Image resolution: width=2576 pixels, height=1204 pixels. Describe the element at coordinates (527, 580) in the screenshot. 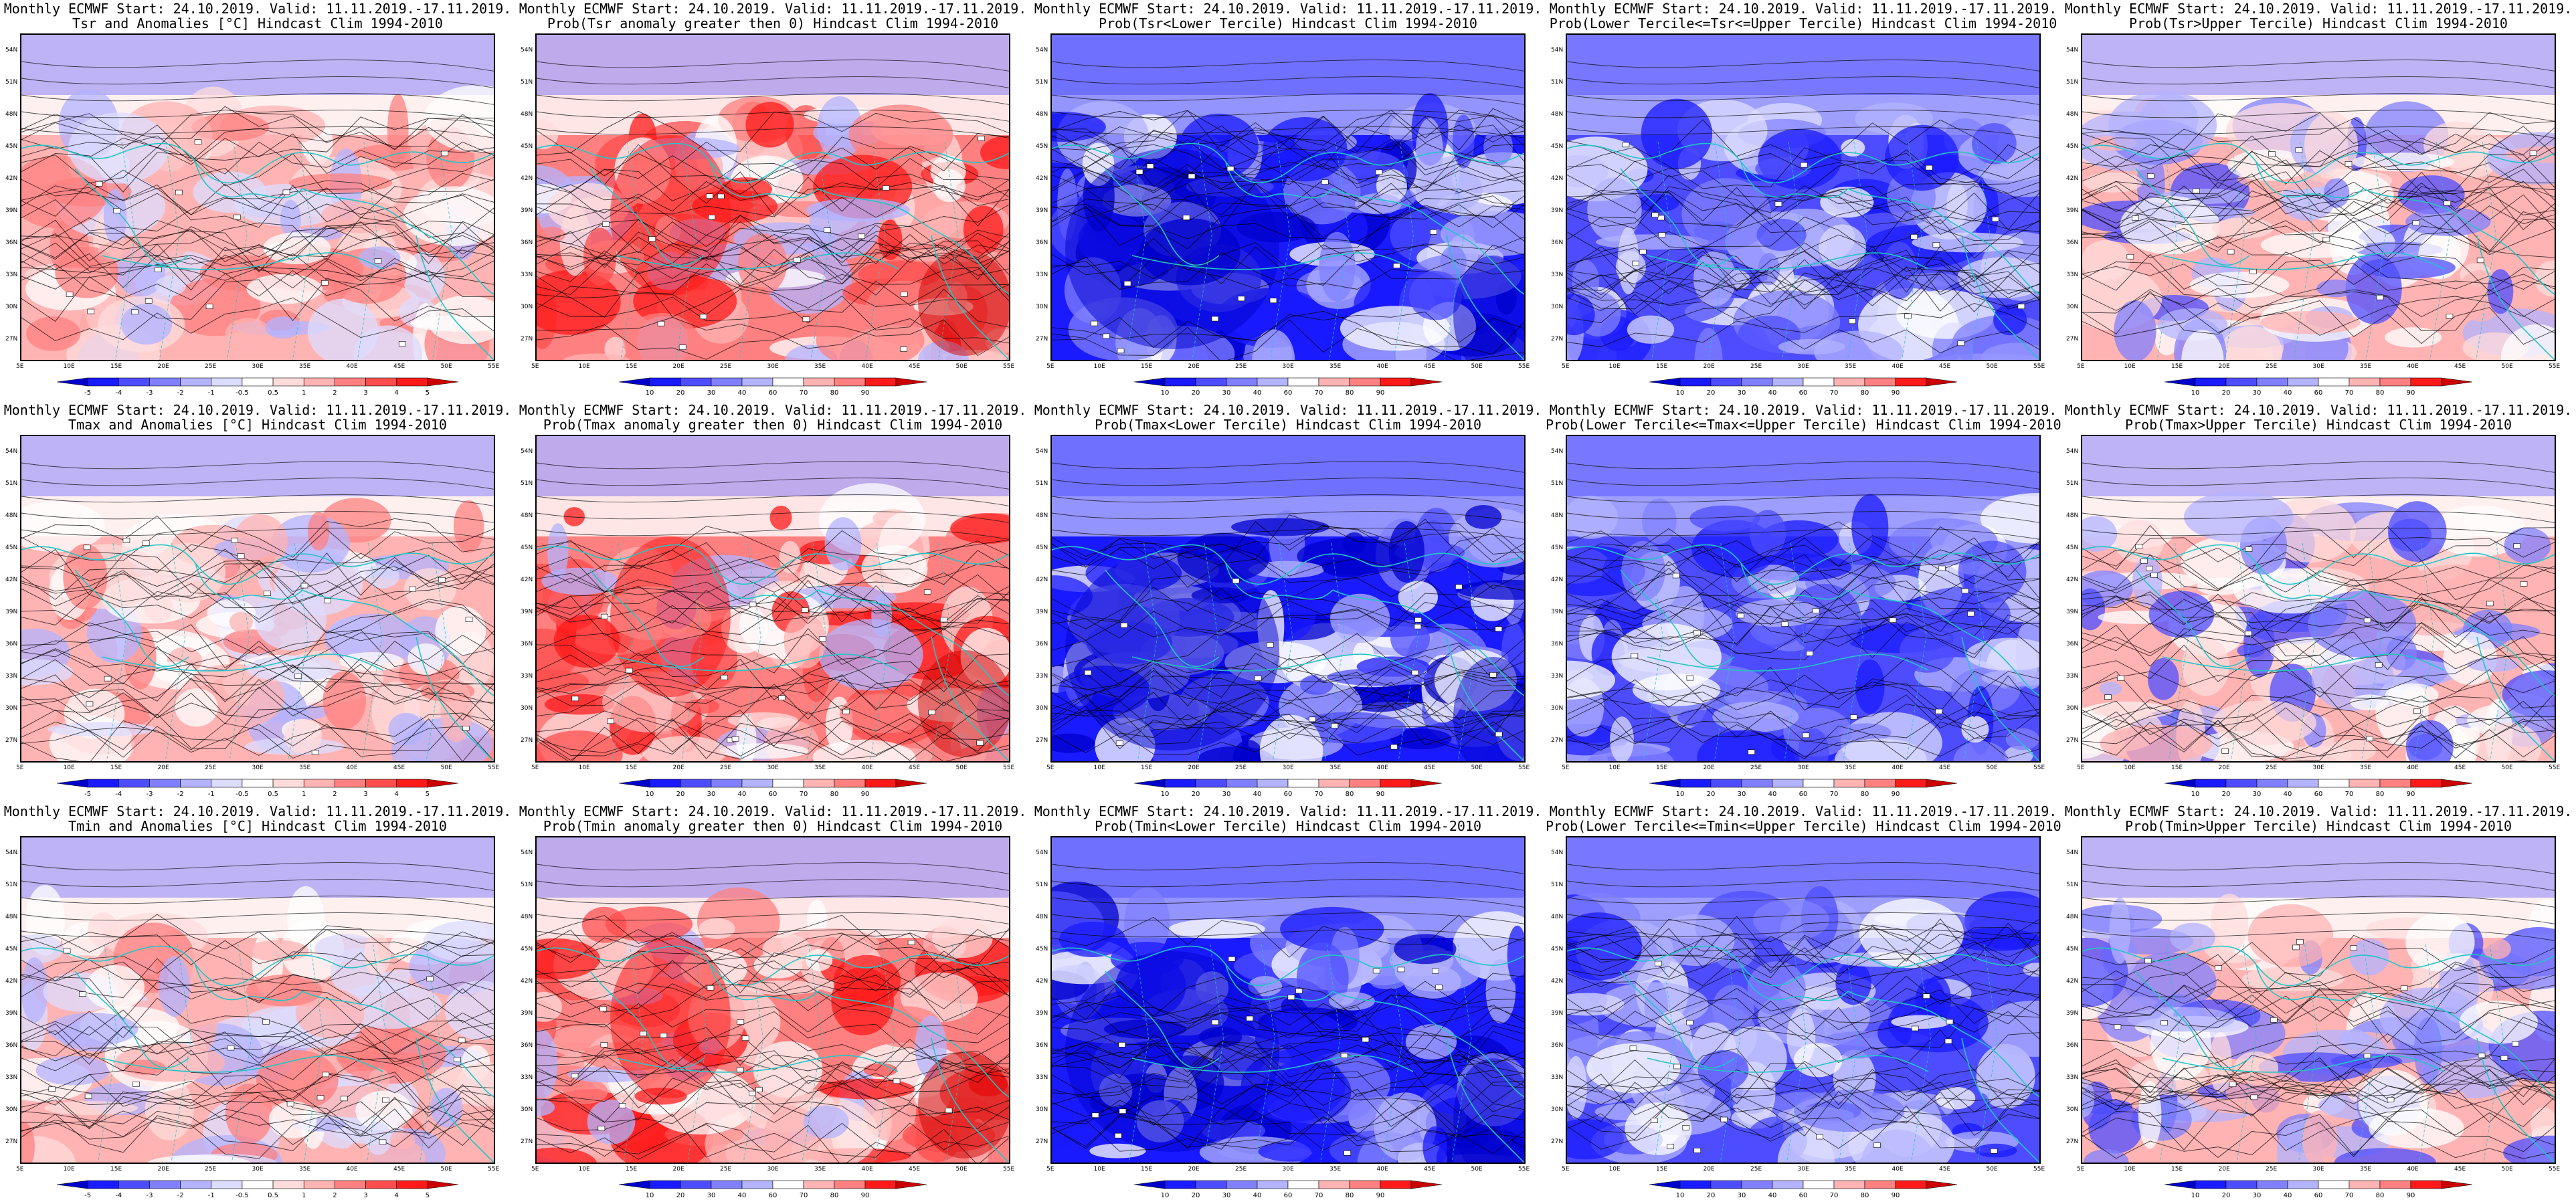

I see `lat-tick-label: 42N` at that location.